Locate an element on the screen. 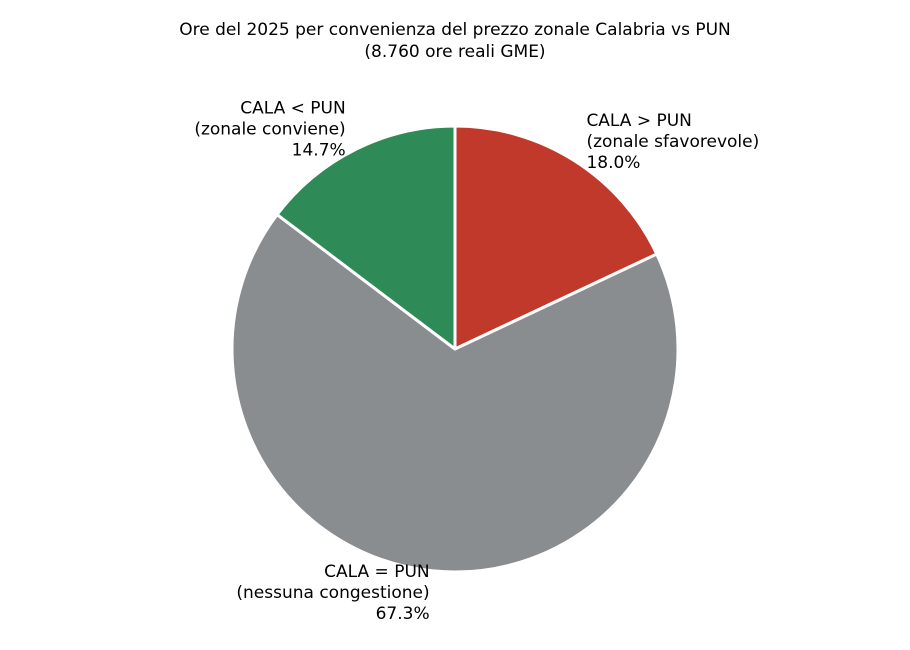 This screenshot has width=910, height=650. slice-description: (zonale conviene) is located at coordinates (269, 129).